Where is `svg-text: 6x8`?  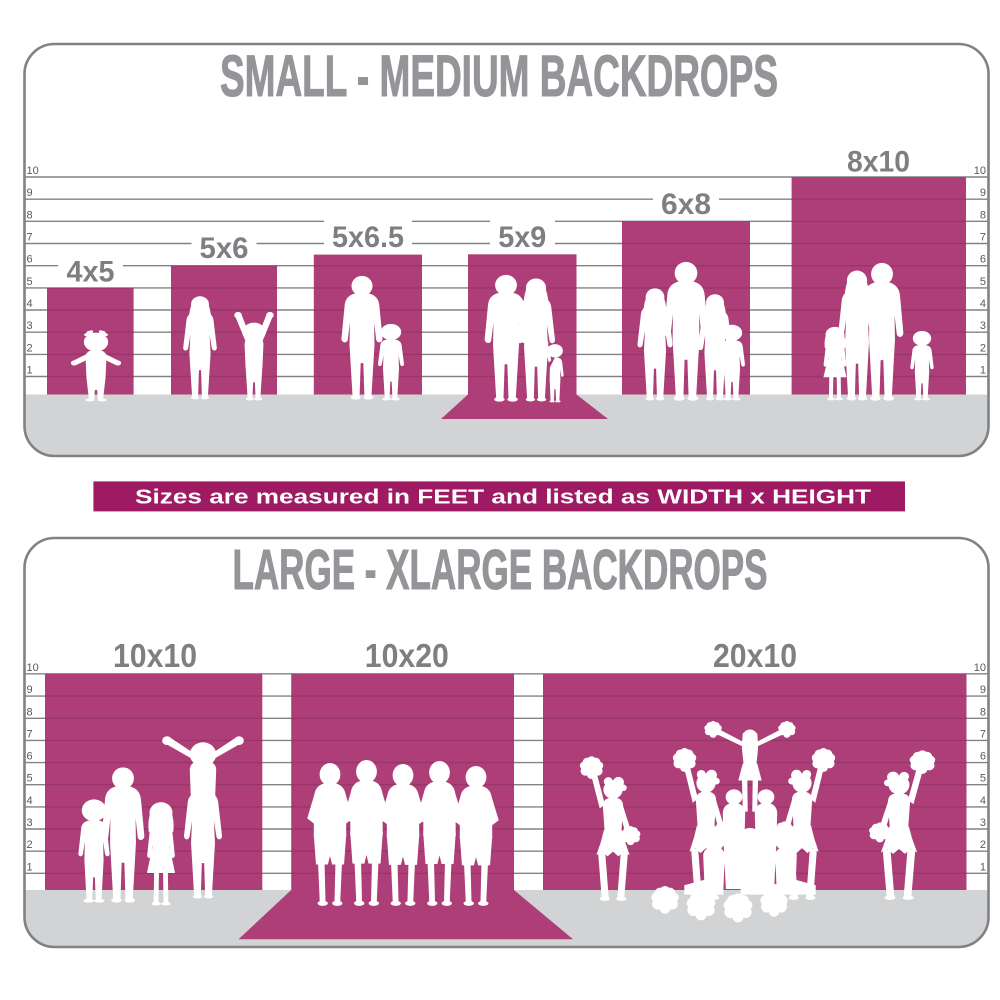 svg-text: 6x8 is located at coordinates (686, 204).